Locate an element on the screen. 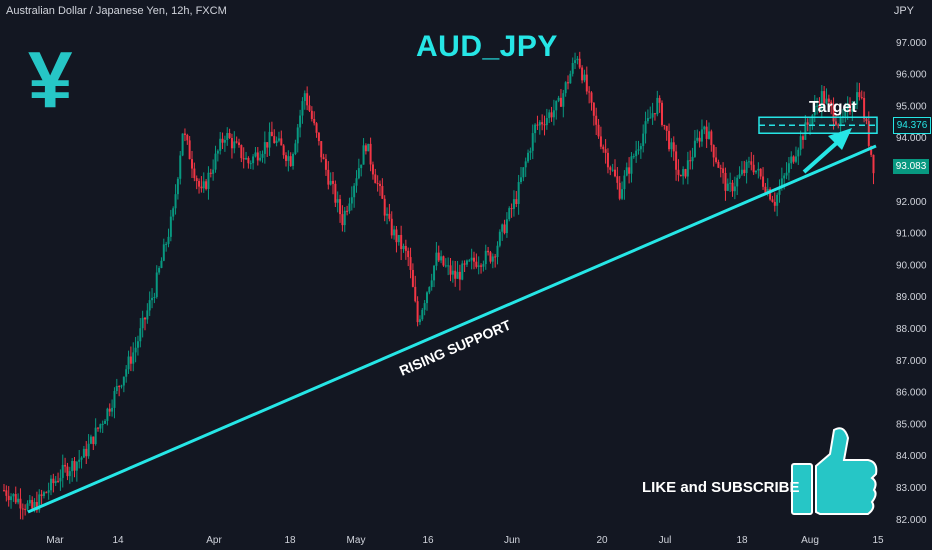  x-tick-label: 20 is located at coordinates (602, 540).